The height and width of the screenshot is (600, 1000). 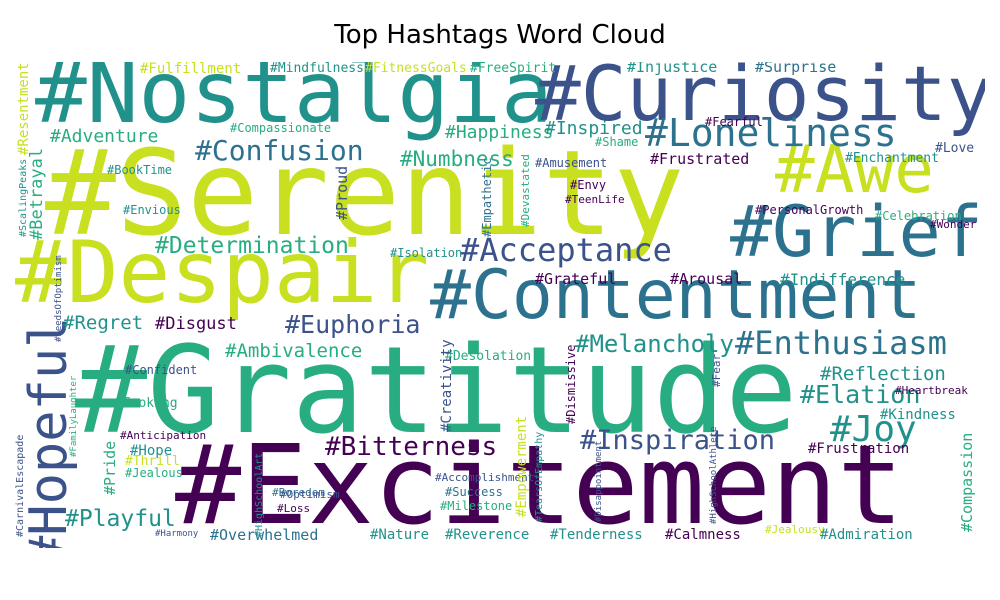 I want to click on word-enthusiasm: #Enthusiasm, so click(x=841, y=343).